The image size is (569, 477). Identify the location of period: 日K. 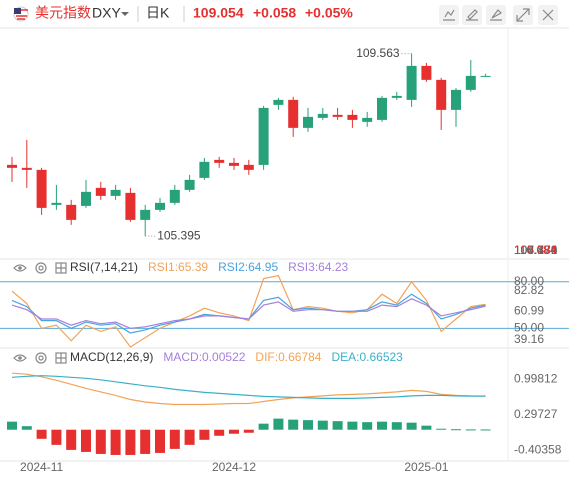
(158, 13).